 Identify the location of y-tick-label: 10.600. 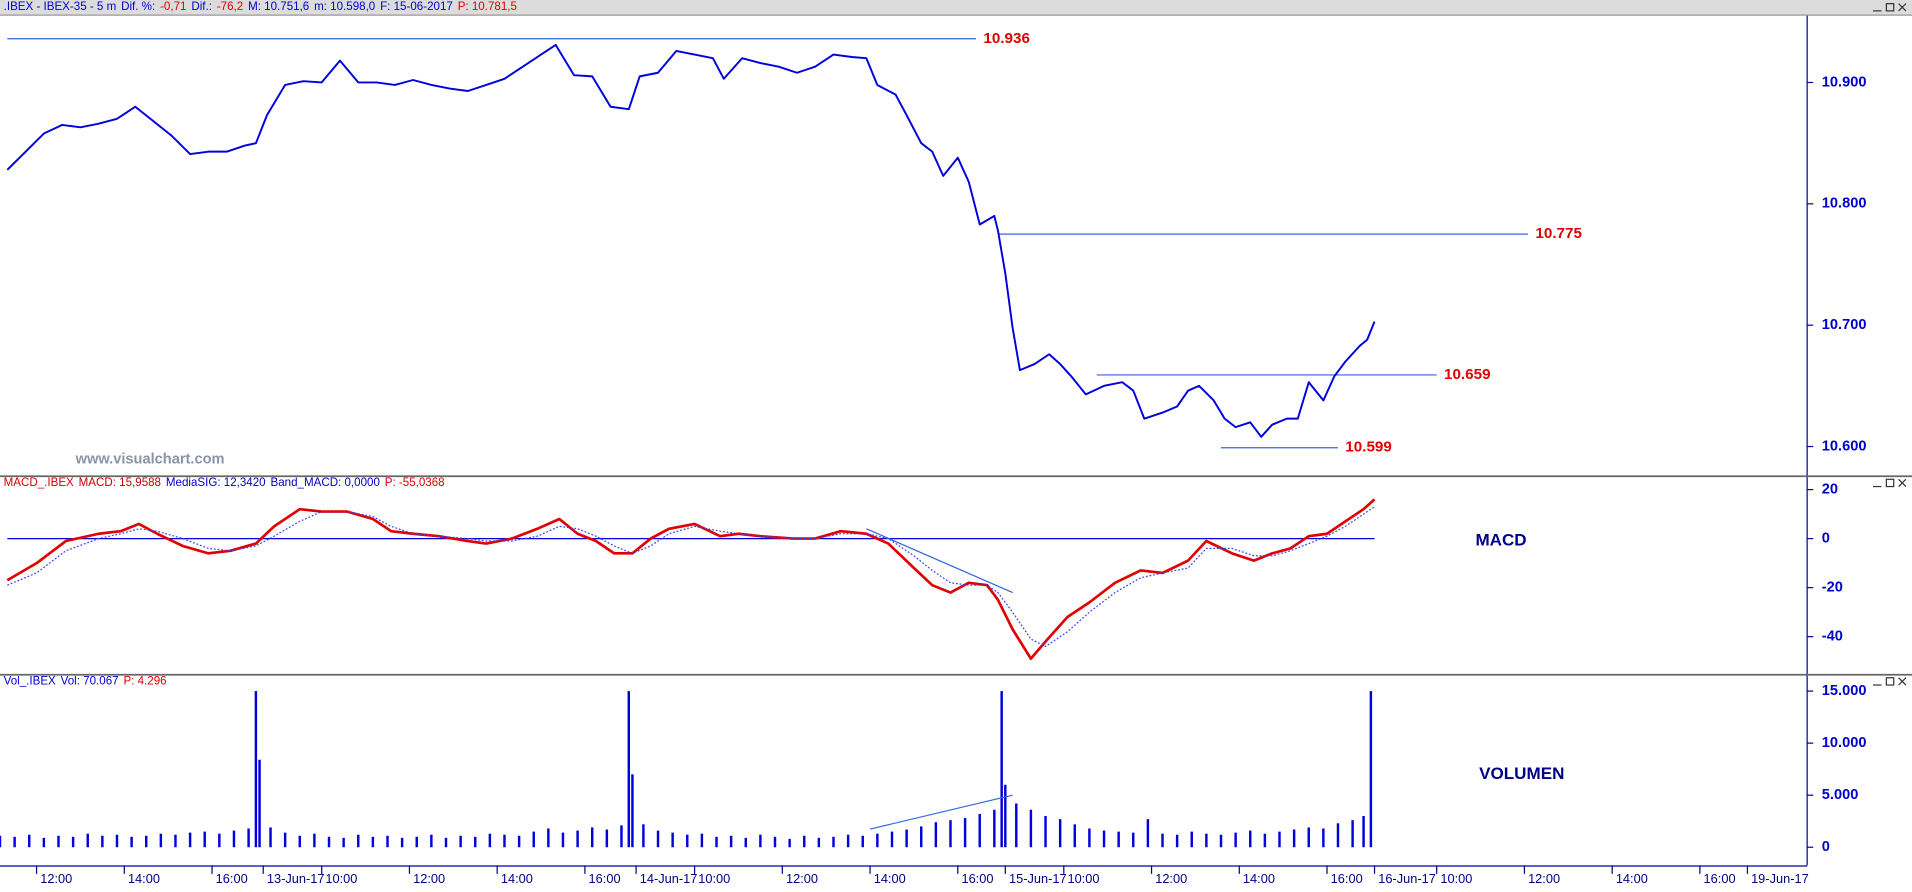
(1844, 446).